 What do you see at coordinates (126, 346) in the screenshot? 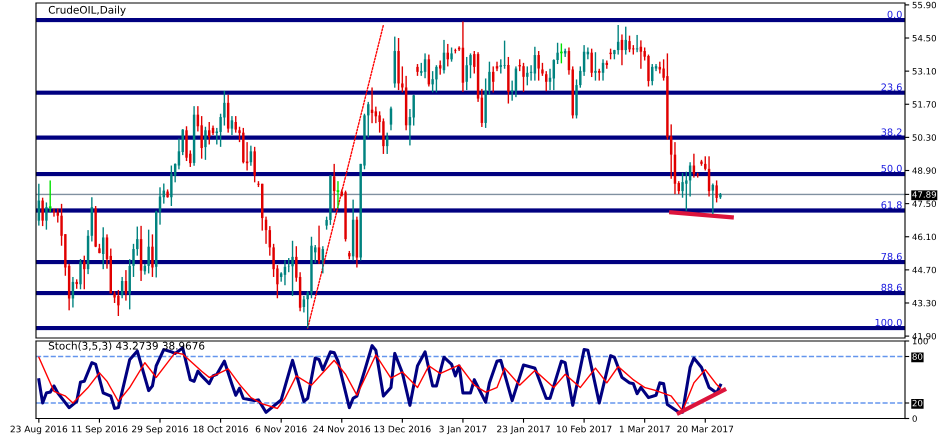
I see `chart-title: Stoch(3,5,3) 43.2739 38.9676` at bounding box center [126, 346].